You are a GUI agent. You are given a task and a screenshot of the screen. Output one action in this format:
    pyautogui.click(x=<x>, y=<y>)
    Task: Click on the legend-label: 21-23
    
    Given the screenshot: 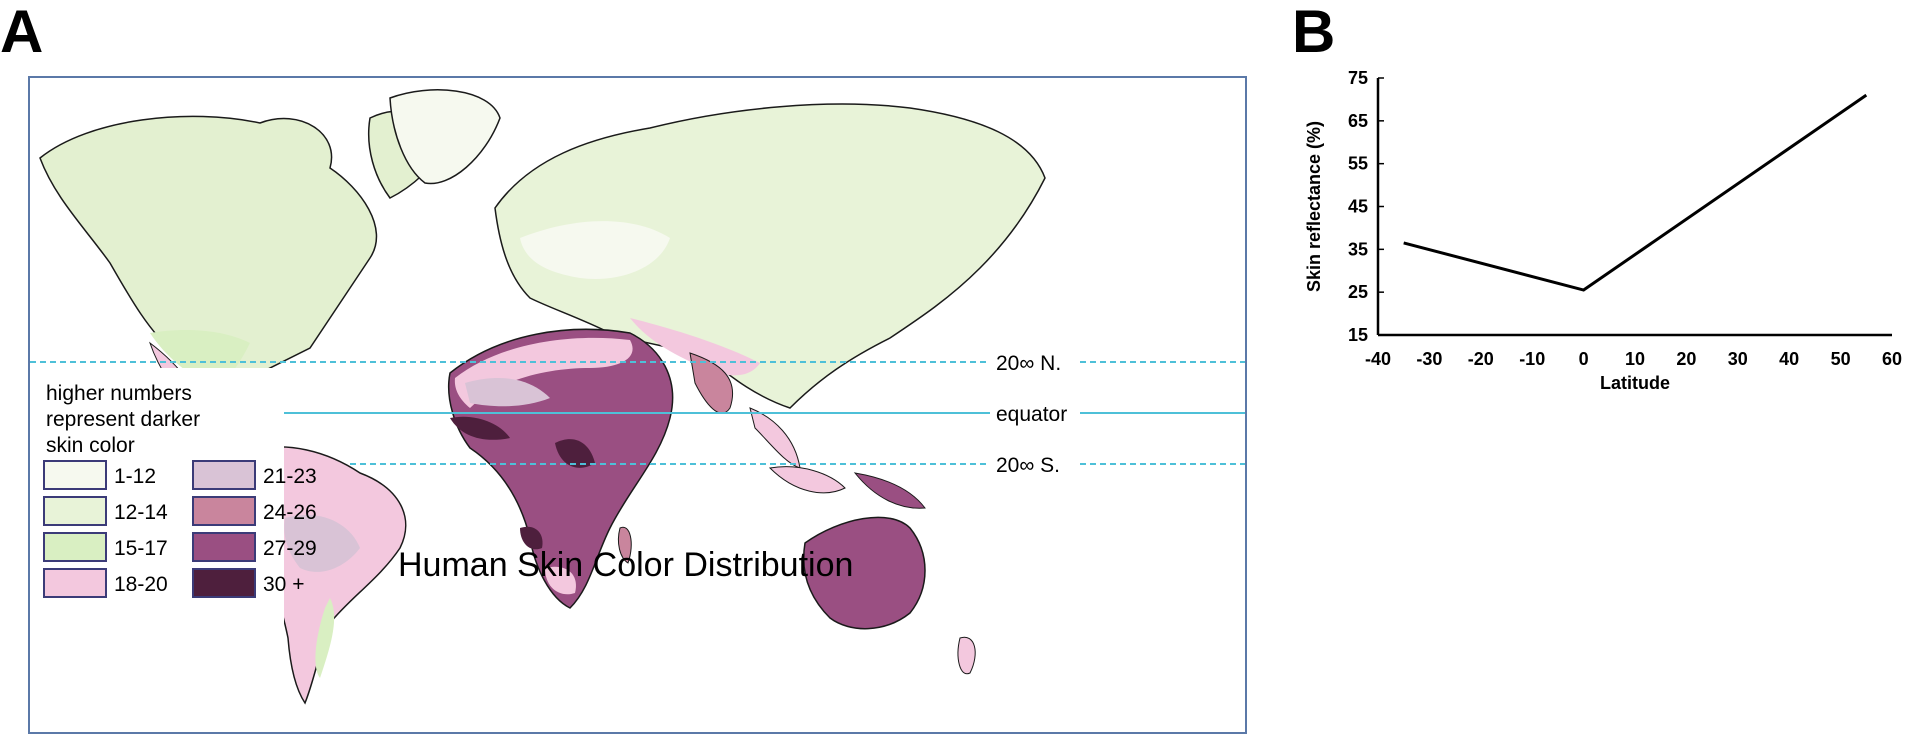 What is the action you would take?
    pyautogui.click(x=290, y=476)
    